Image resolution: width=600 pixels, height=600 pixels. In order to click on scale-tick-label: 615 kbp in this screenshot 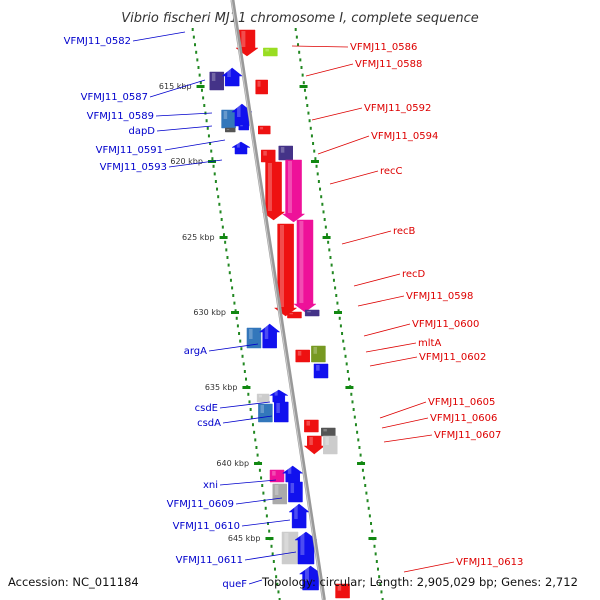, I will do `click(175, 86)`.